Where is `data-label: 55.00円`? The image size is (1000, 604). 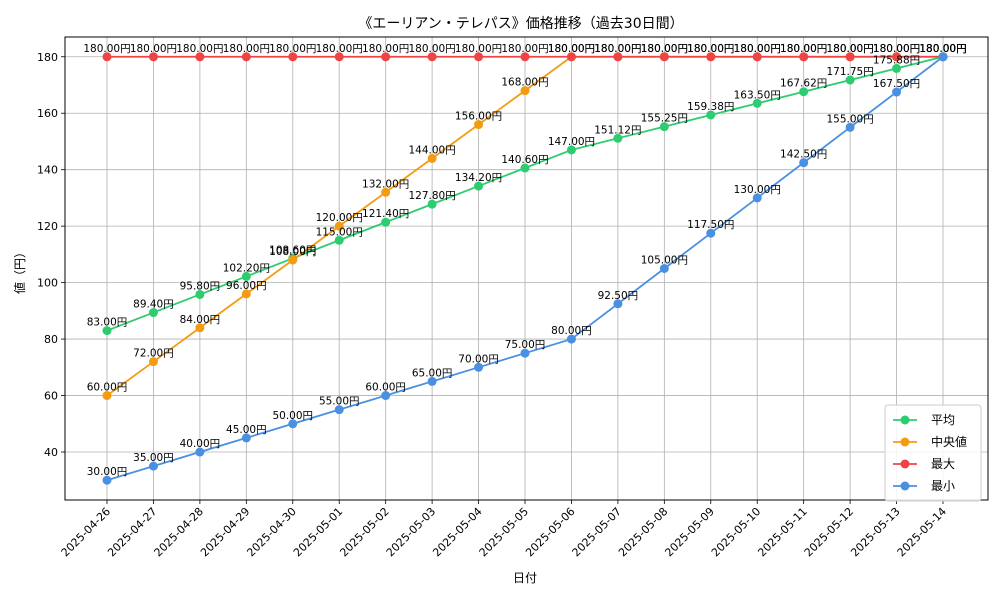 data-label: 55.00円 is located at coordinates (339, 402).